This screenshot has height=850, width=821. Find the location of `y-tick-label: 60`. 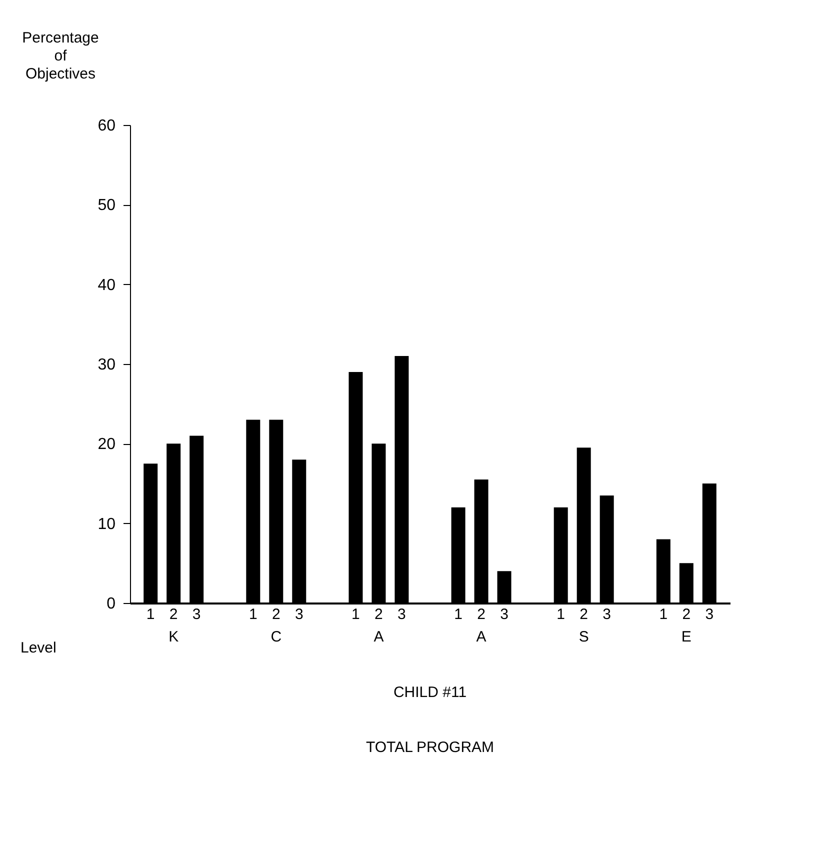

y-tick-label: 60 is located at coordinates (107, 126).